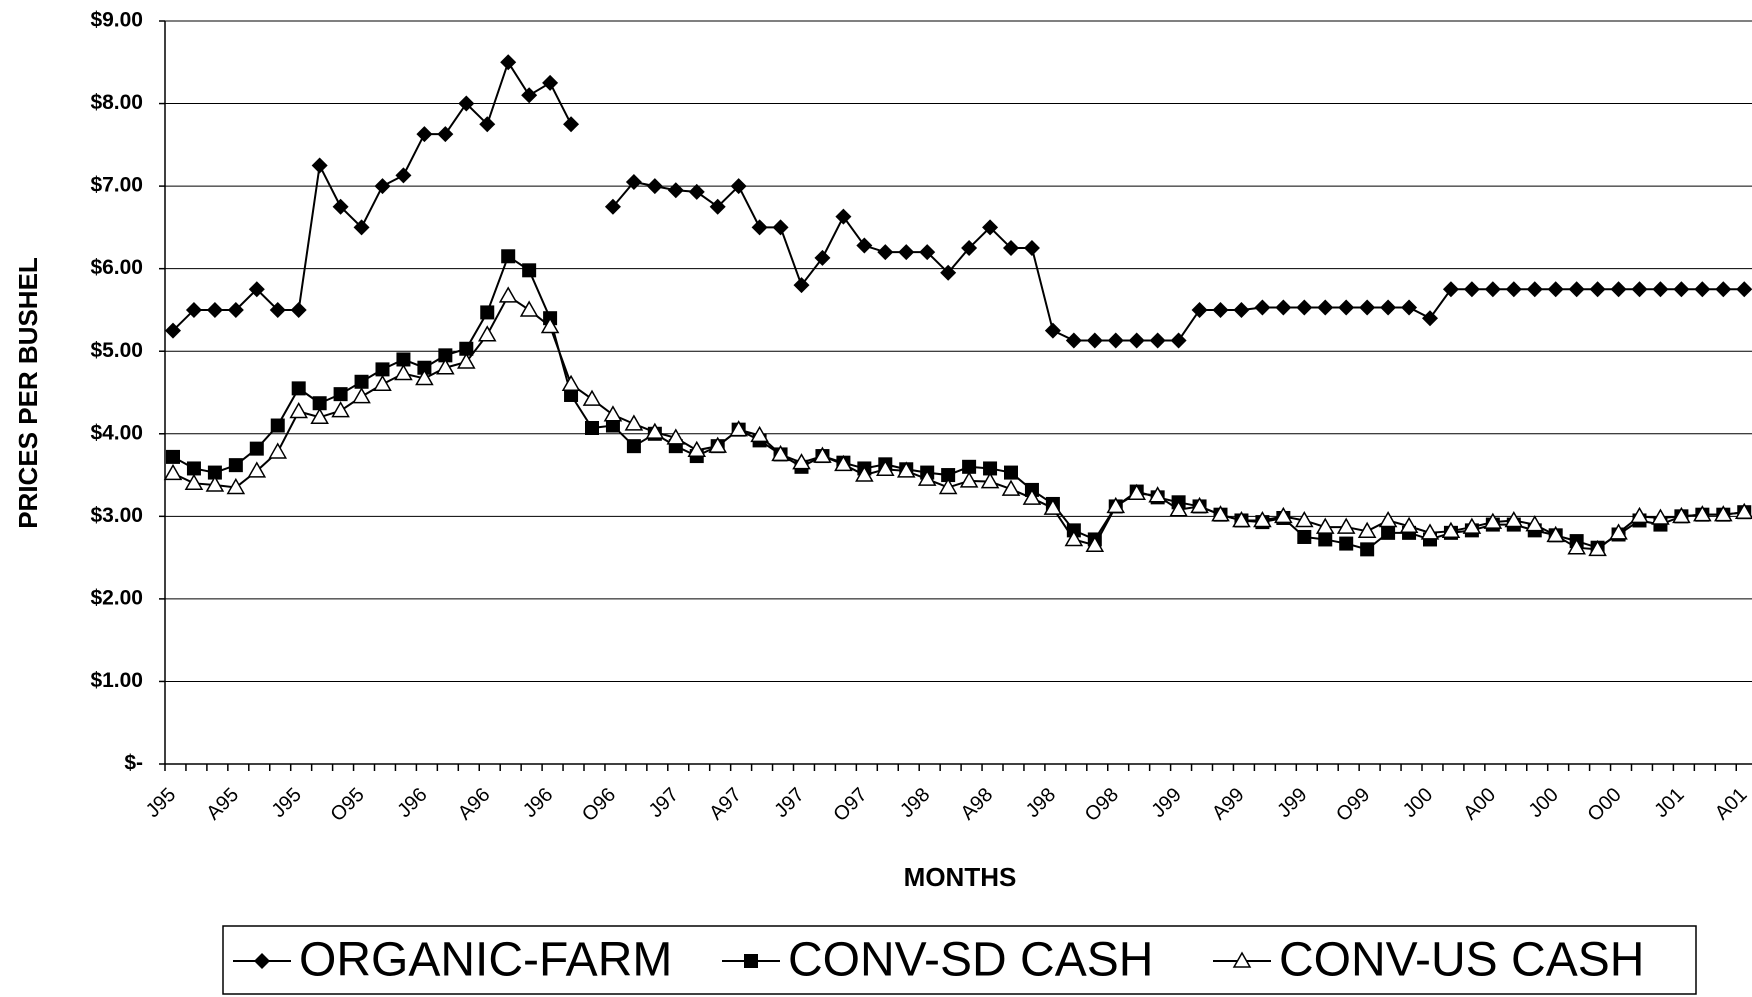  Describe the element at coordinates (116, 597) in the screenshot. I see `y-tick-label: $2.00` at that location.